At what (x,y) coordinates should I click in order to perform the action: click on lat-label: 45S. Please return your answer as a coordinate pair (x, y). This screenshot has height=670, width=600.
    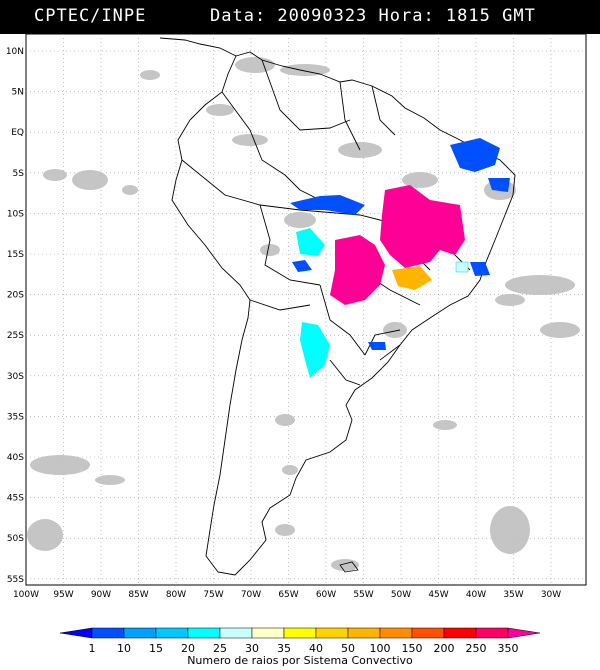
    Looking at the image, I should click on (15, 499).